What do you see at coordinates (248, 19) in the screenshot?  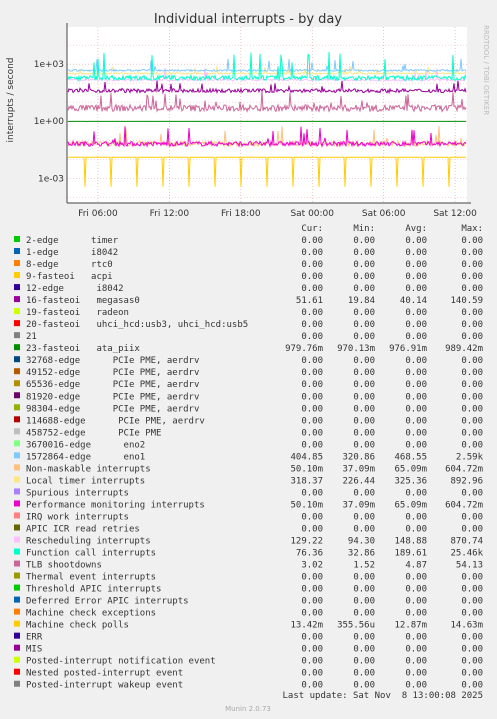 I see `chart-title: Individual interrupts - by day` at bounding box center [248, 19].